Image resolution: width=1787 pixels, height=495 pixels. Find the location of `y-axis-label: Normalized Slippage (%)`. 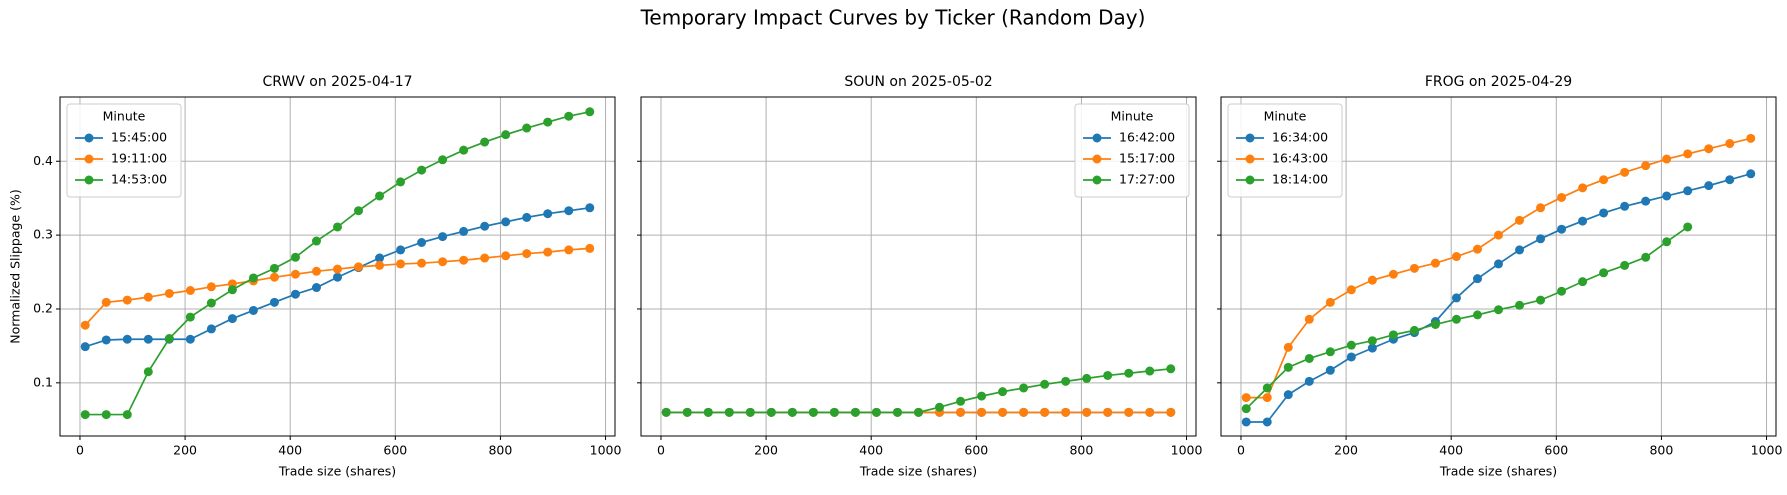

y-axis-label: Normalized Slippage (%) is located at coordinates (15, 266).